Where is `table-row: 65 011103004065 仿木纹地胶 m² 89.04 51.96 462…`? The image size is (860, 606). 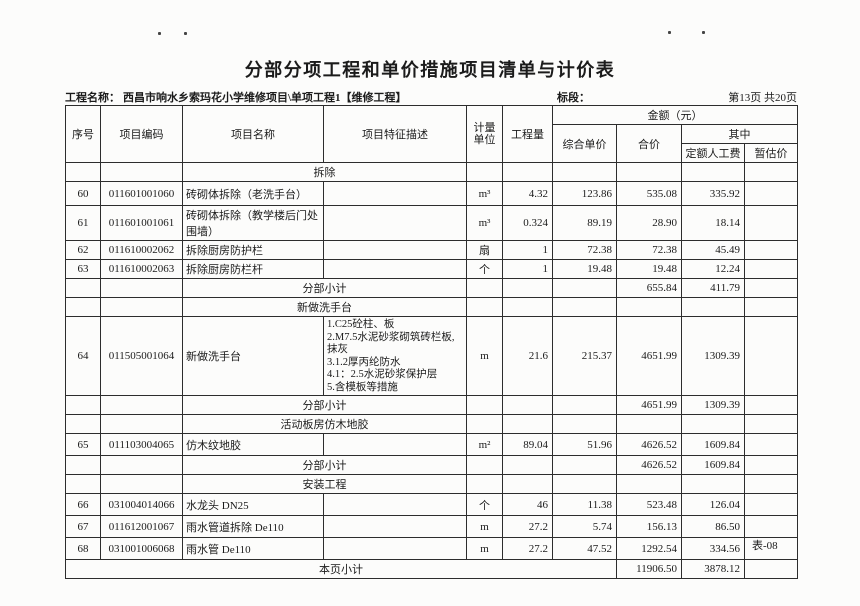
table-row: 65 011103004065 仿木纹地胶 m² 89.04 51.96 462… is located at coordinates (431, 444).